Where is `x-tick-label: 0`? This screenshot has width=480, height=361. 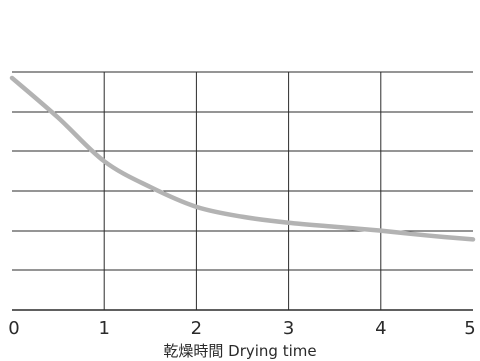 x-tick-label: 0 is located at coordinates (13, 328).